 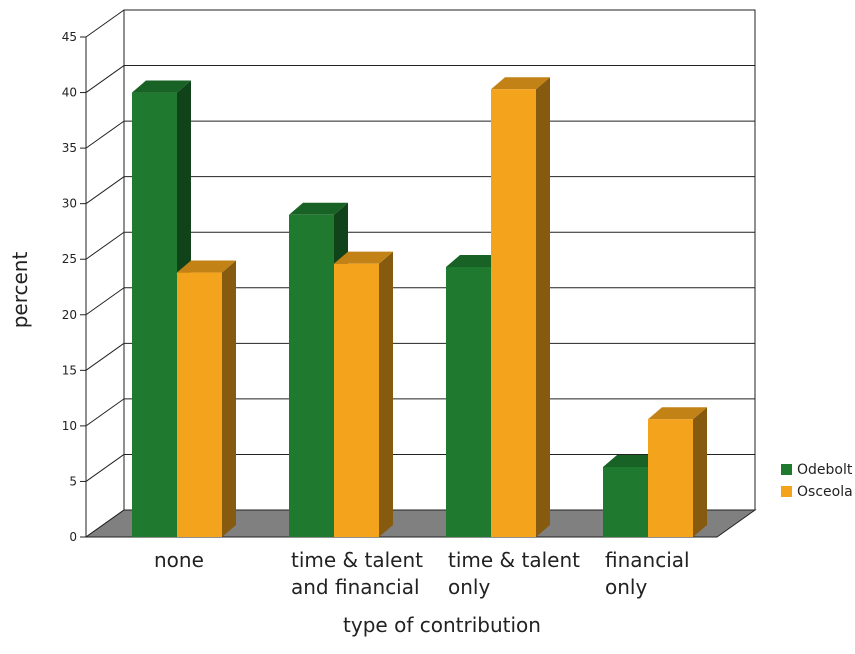 What do you see at coordinates (73, 481) in the screenshot?
I see `y-tick-label: 5` at bounding box center [73, 481].